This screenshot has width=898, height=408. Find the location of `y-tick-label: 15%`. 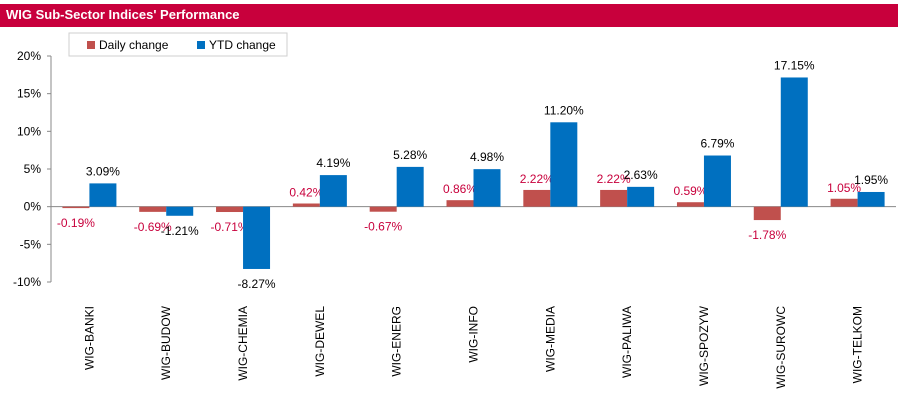

y-tick-label: 15% is located at coordinates (29, 94).